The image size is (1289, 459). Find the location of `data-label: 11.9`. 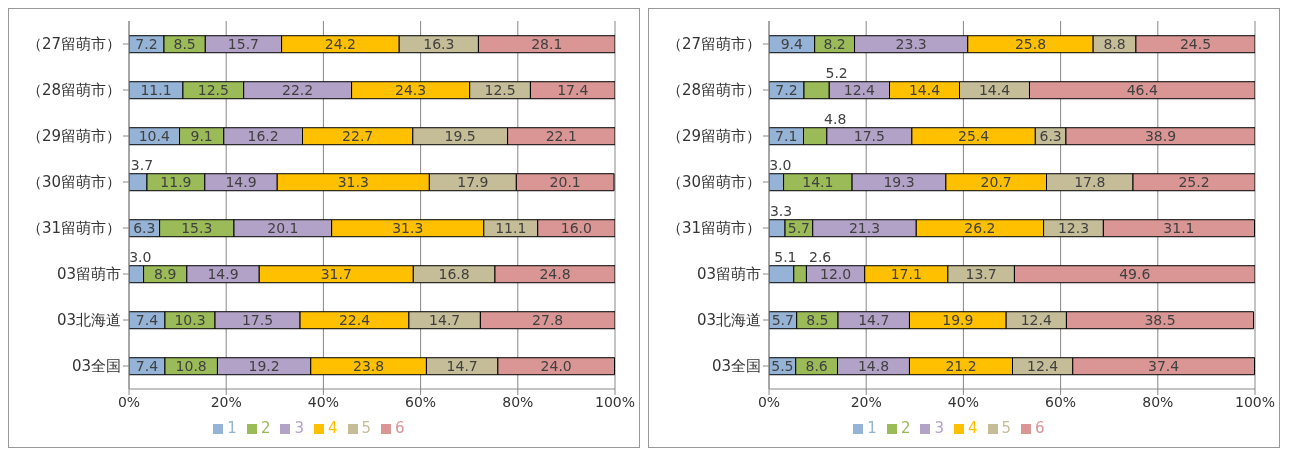

data-label: 11.9 is located at coordinates (176, 182).